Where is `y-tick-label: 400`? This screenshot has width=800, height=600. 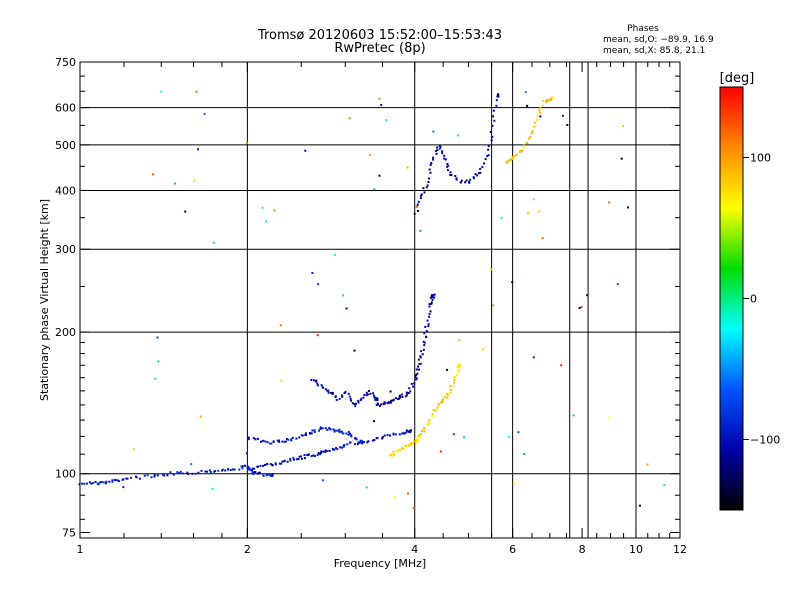
y-tick-label: 400 is located at coordinates (65, 190).